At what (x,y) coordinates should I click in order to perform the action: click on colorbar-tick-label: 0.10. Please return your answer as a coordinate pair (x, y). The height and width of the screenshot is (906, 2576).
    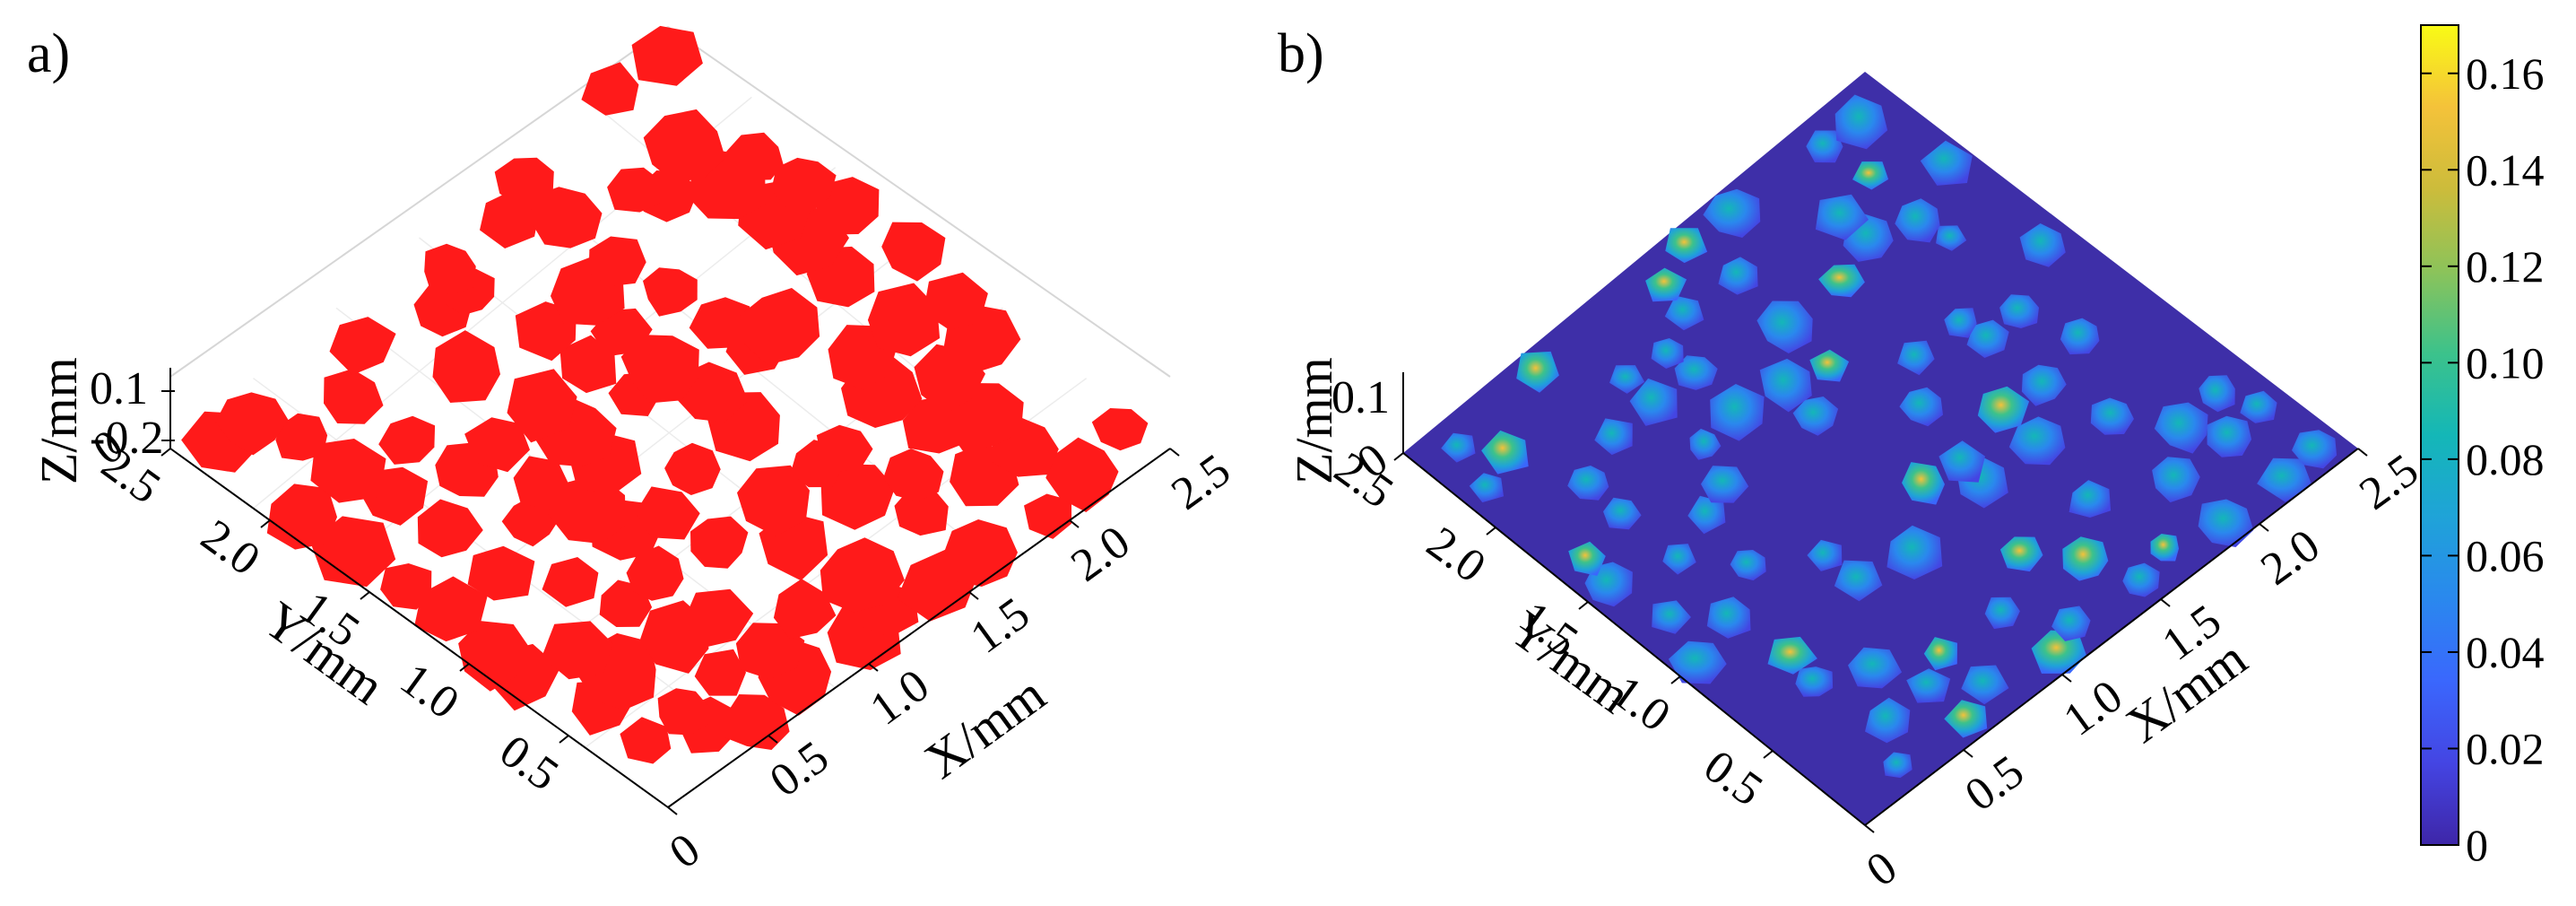
    Looking at the image, I should click on (2505, 362).